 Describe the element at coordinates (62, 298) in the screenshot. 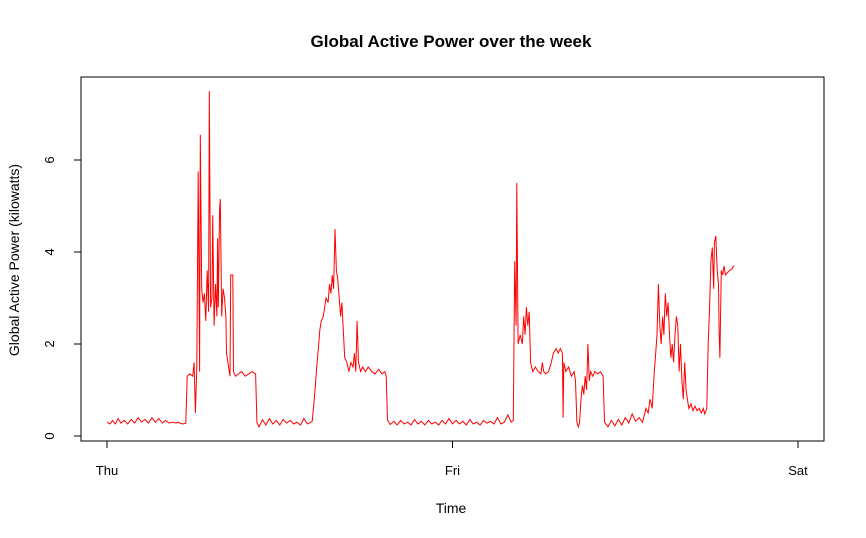

I see `y-axis: 0 2 4 6` at that location.